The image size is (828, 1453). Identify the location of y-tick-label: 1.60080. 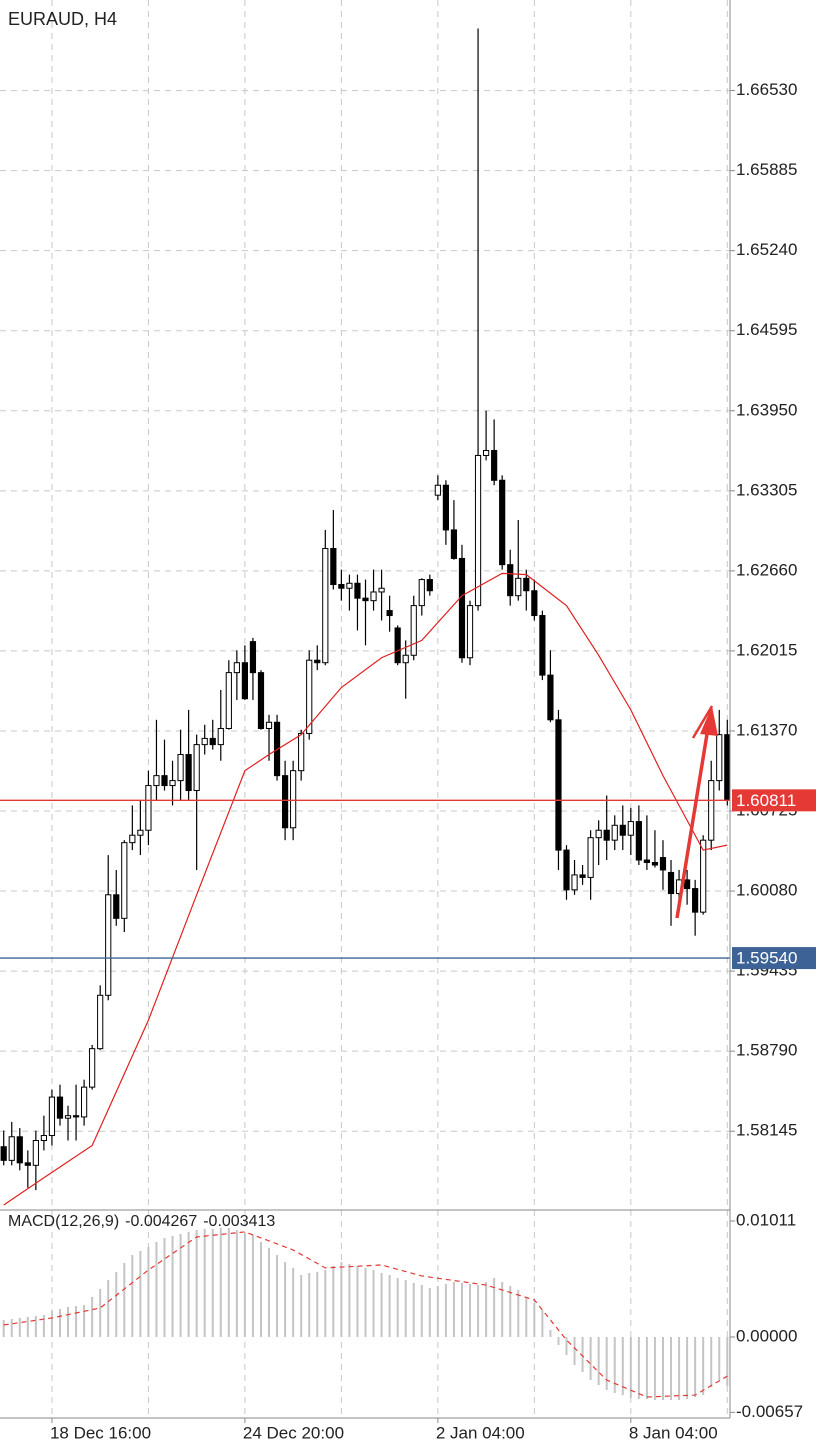
(766, 890).